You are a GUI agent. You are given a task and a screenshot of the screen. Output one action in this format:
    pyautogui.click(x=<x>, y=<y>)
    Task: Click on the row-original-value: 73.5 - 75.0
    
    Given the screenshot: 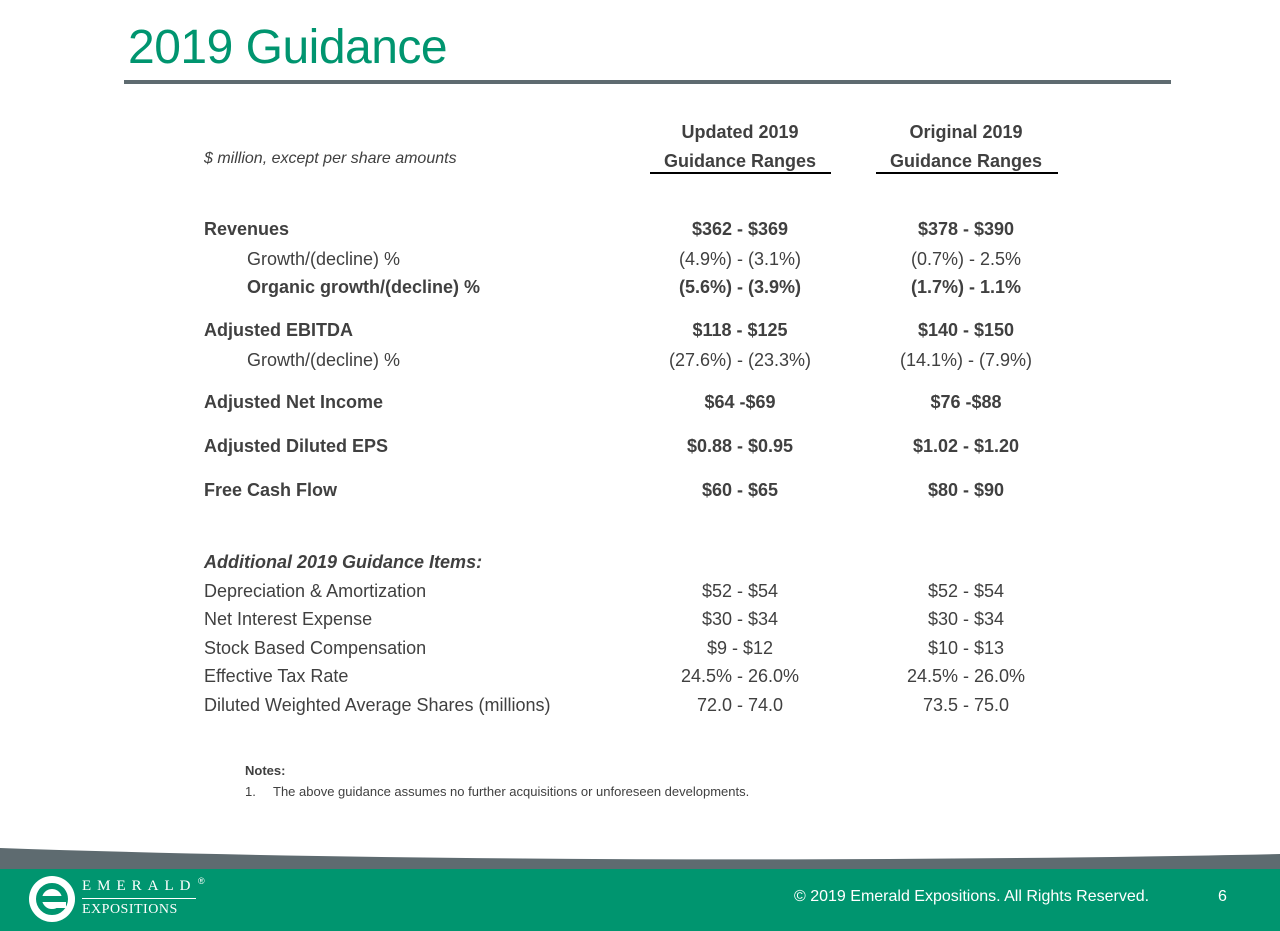 What is the action you would take?
    pyautogui.click(x=966, y=705)
    